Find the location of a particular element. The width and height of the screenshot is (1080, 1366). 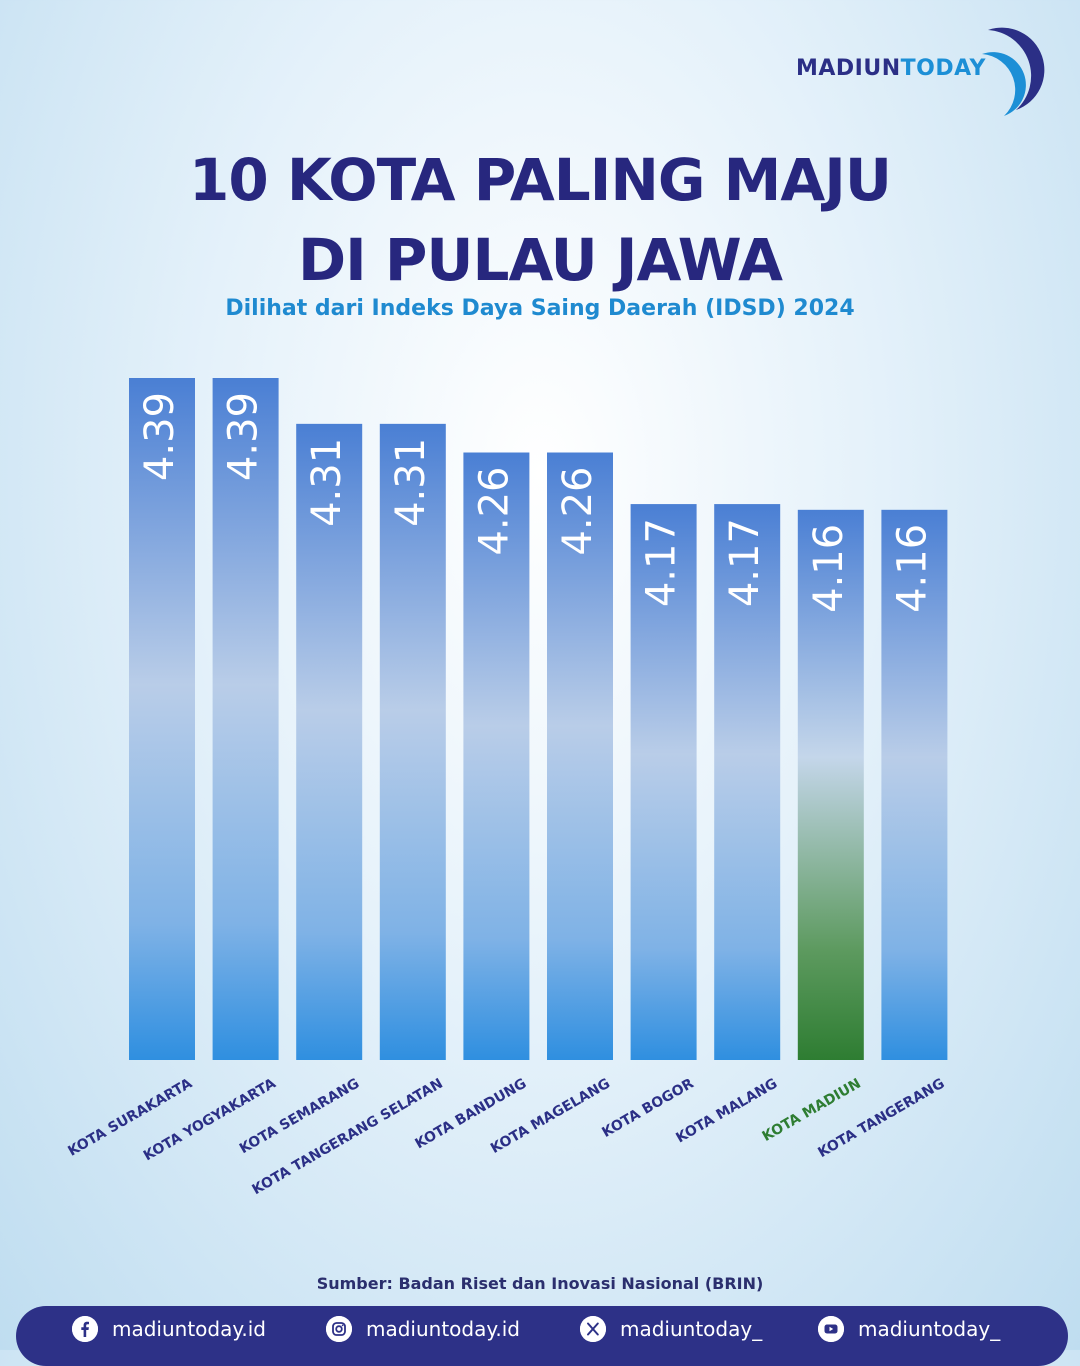

value-label-9: 4.16 is located at coordinates (829, 568).